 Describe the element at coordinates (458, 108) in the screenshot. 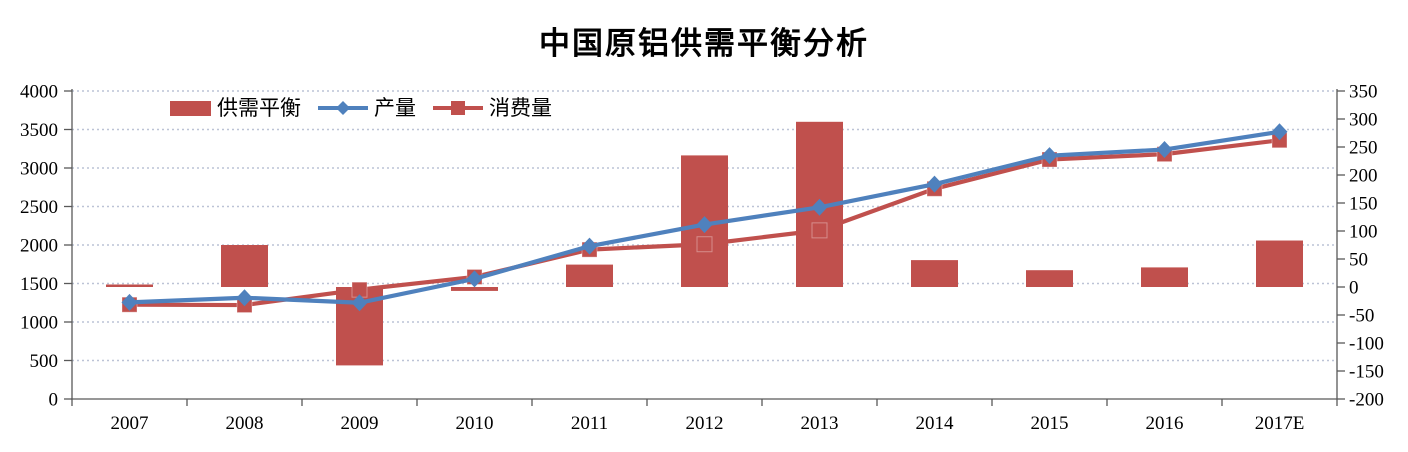

I see `line-square-icon` at that location.